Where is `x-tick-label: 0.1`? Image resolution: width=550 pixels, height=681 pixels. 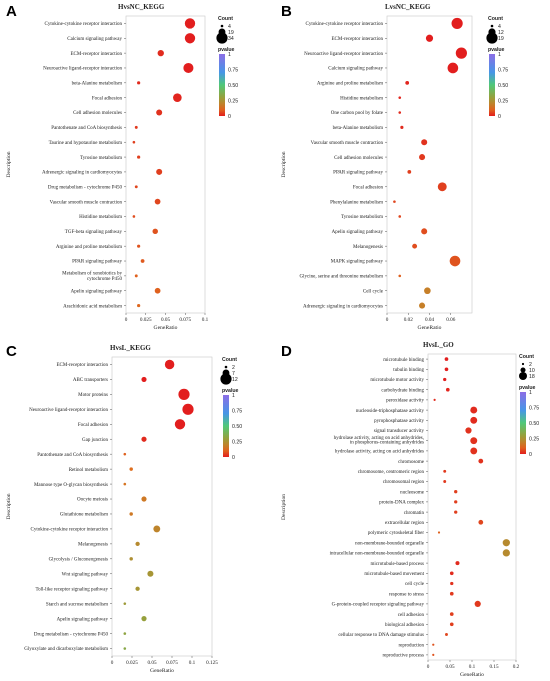
x-tick-label: 0.1 is located at coordinates (472, 667).